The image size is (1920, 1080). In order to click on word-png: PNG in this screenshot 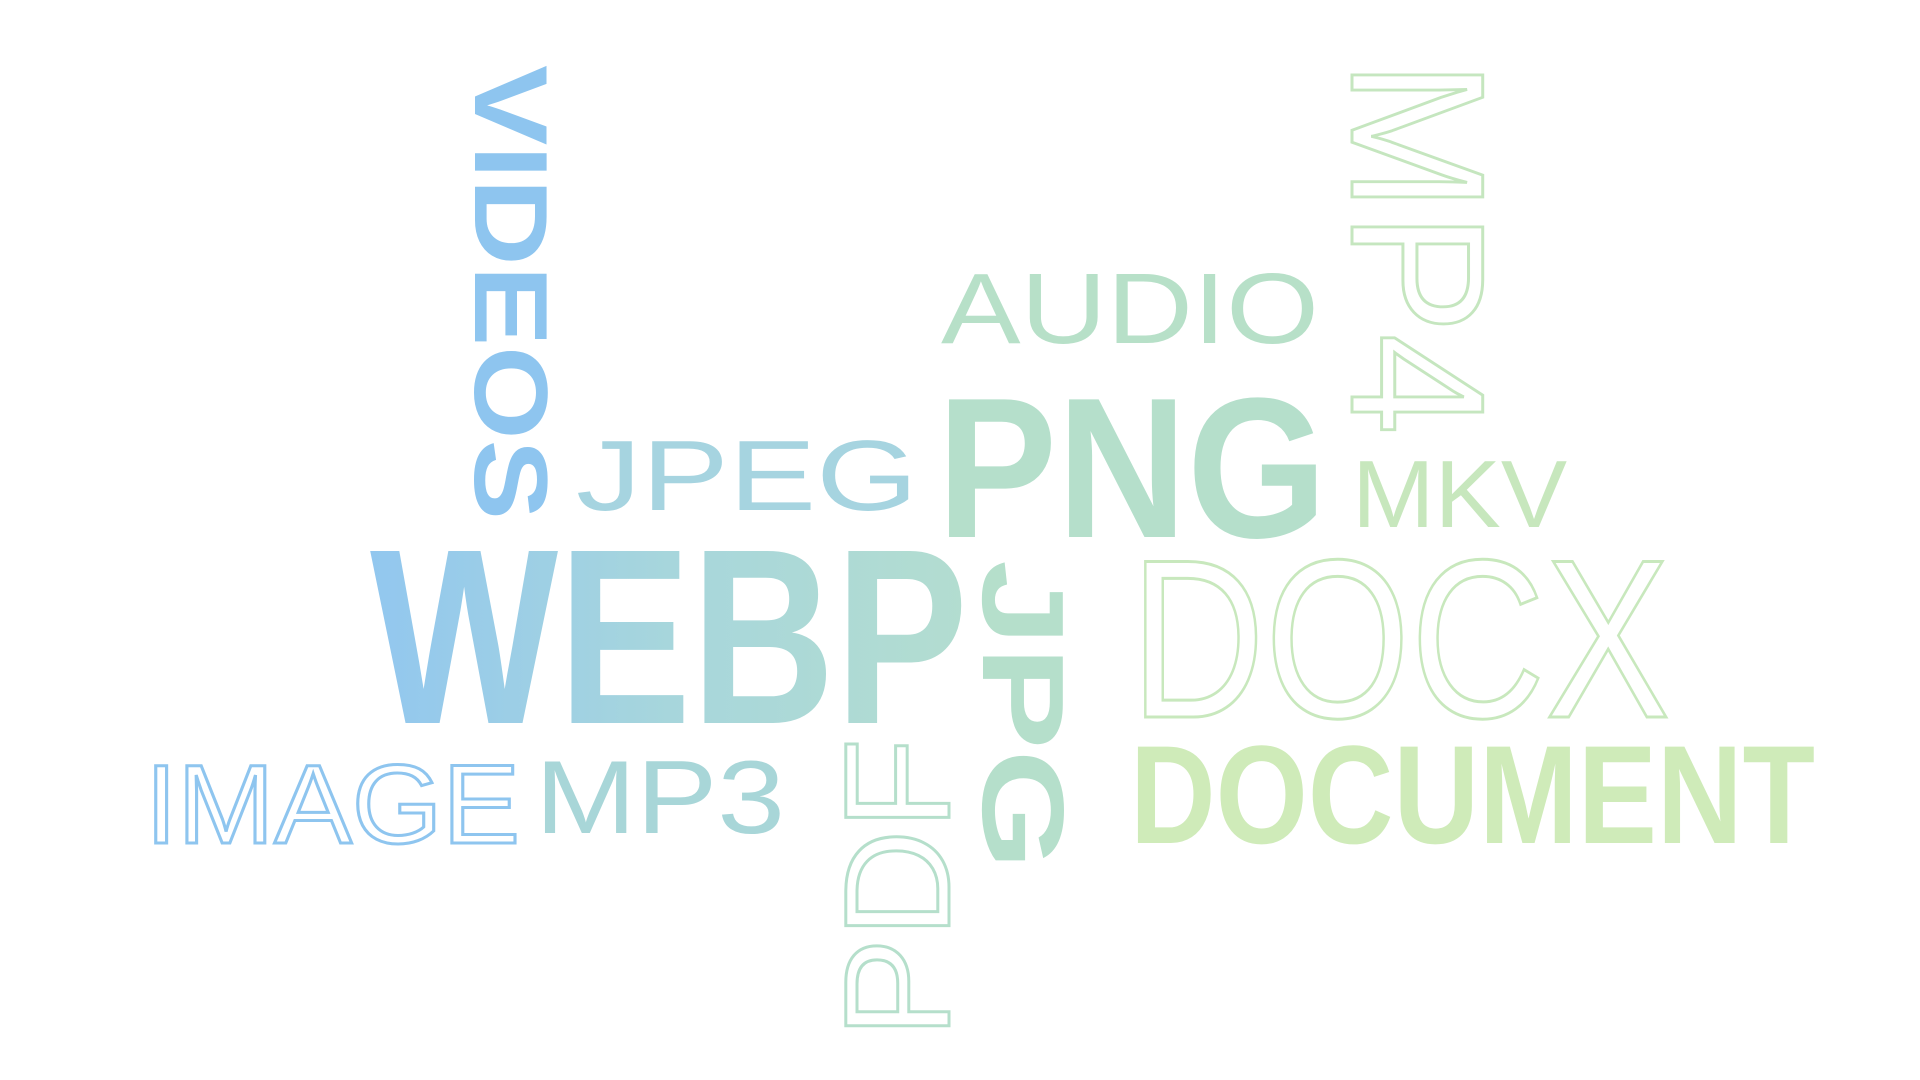, I will do `click(1132, 468)`.